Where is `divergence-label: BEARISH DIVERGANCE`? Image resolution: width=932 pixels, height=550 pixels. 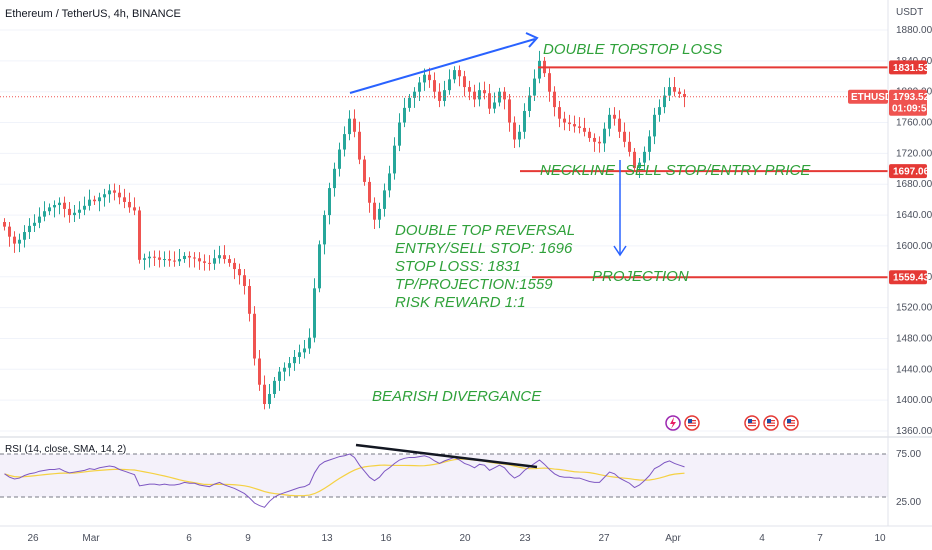 divergence-label: BEARISH DIVERGANCE is located at coordinates (457, 396).